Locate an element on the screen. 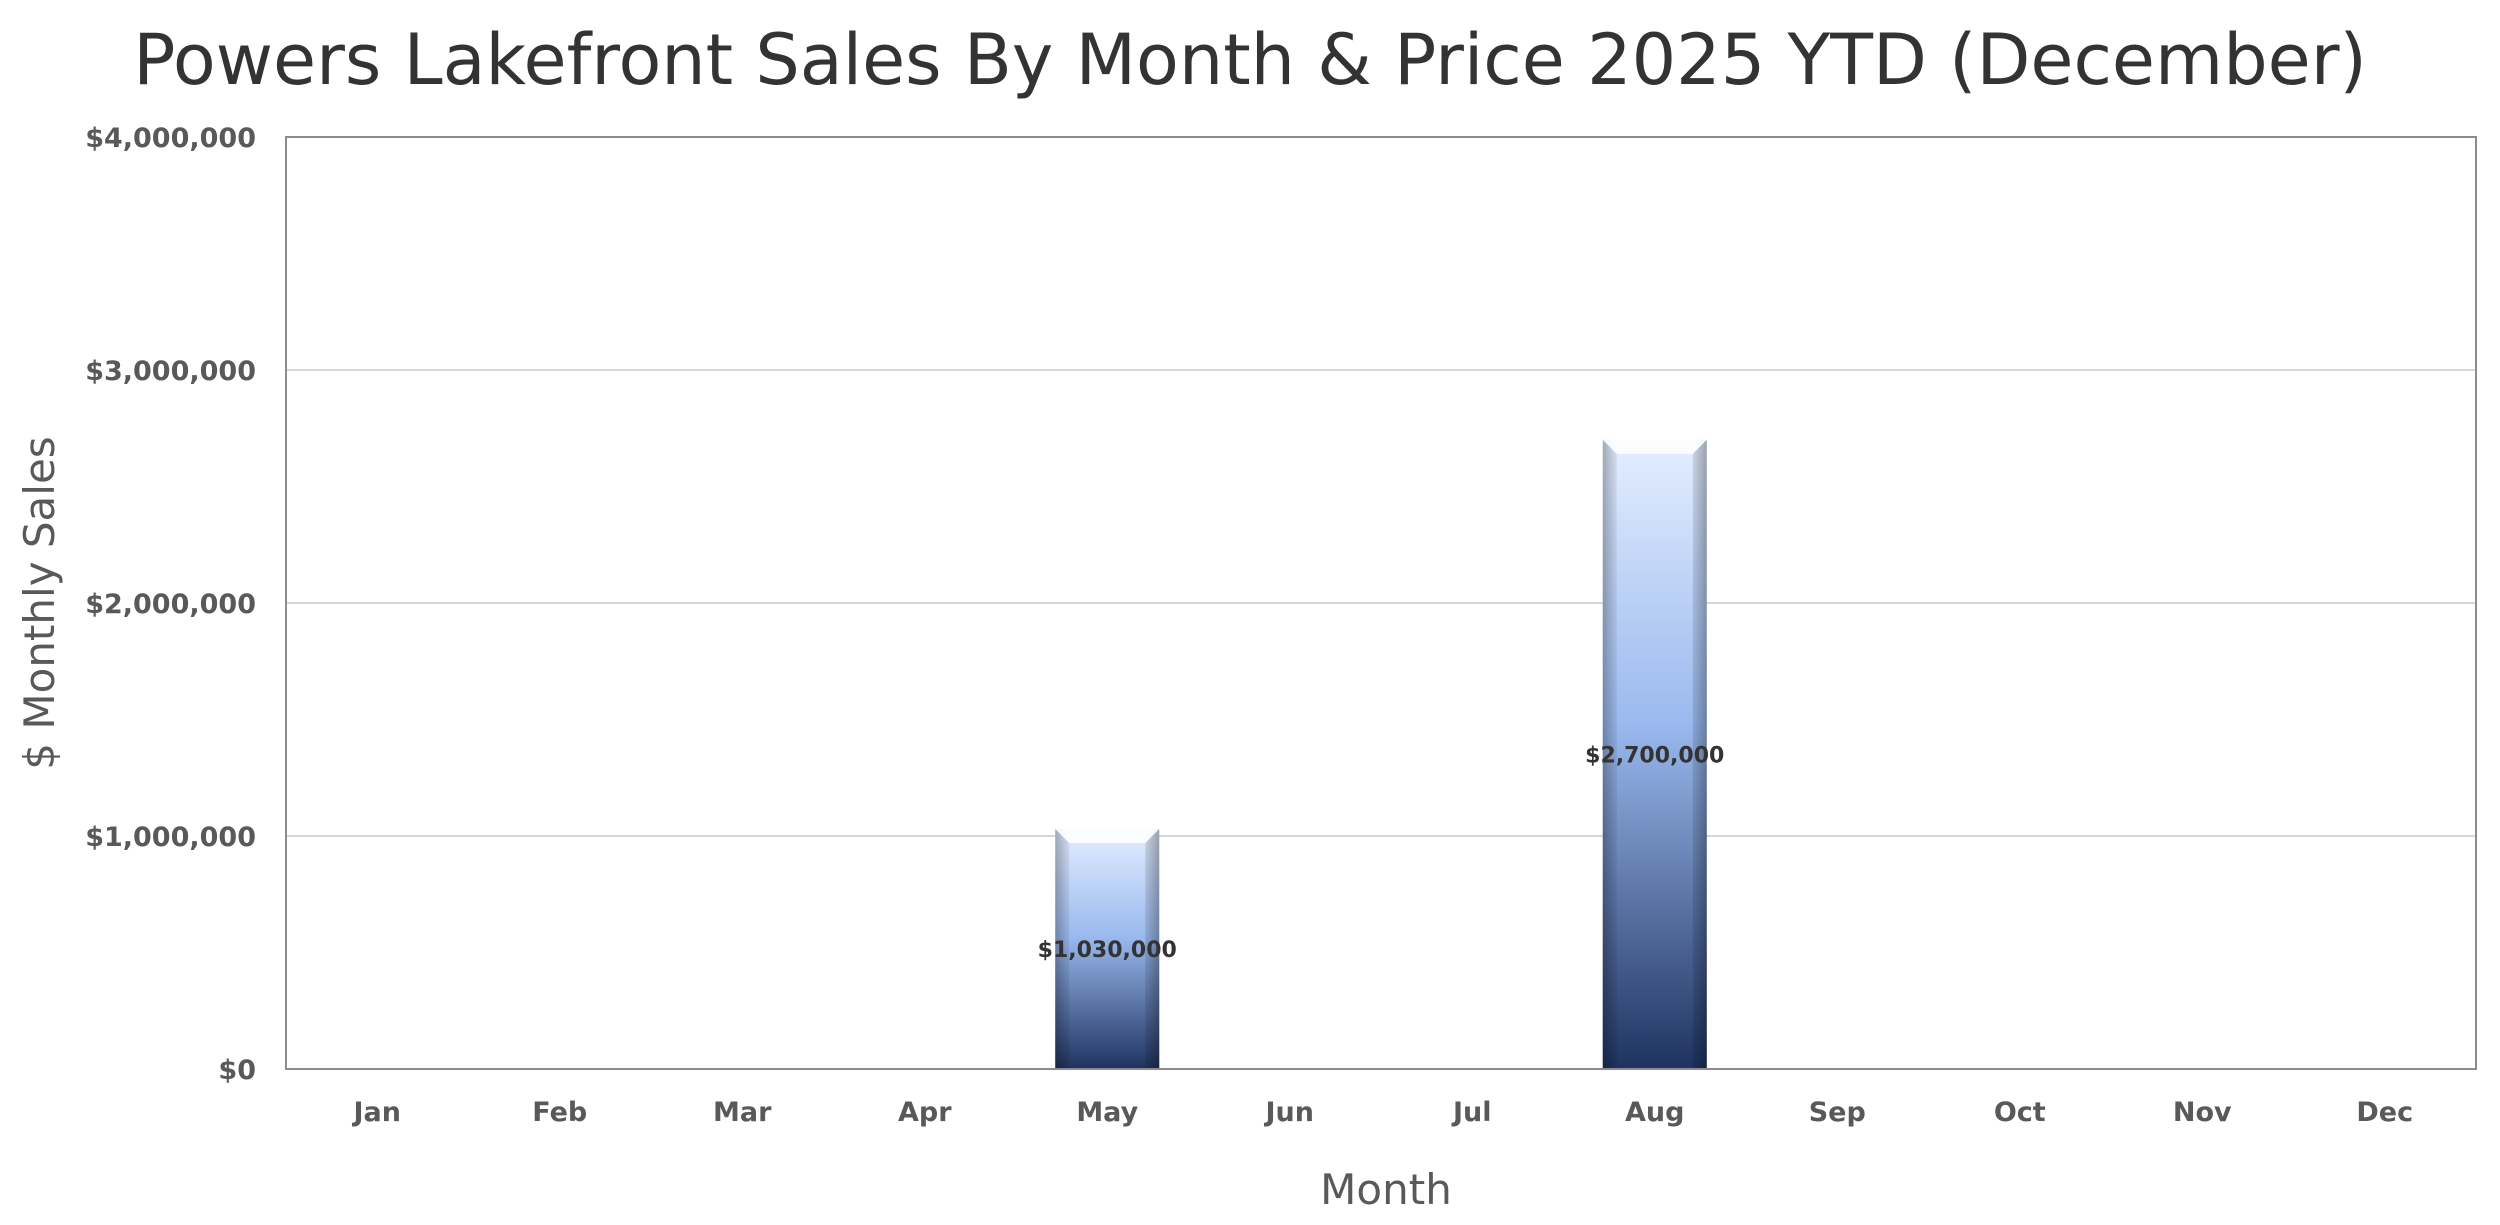  x-axis-title: Month is located at coordinates (1386, 1189).